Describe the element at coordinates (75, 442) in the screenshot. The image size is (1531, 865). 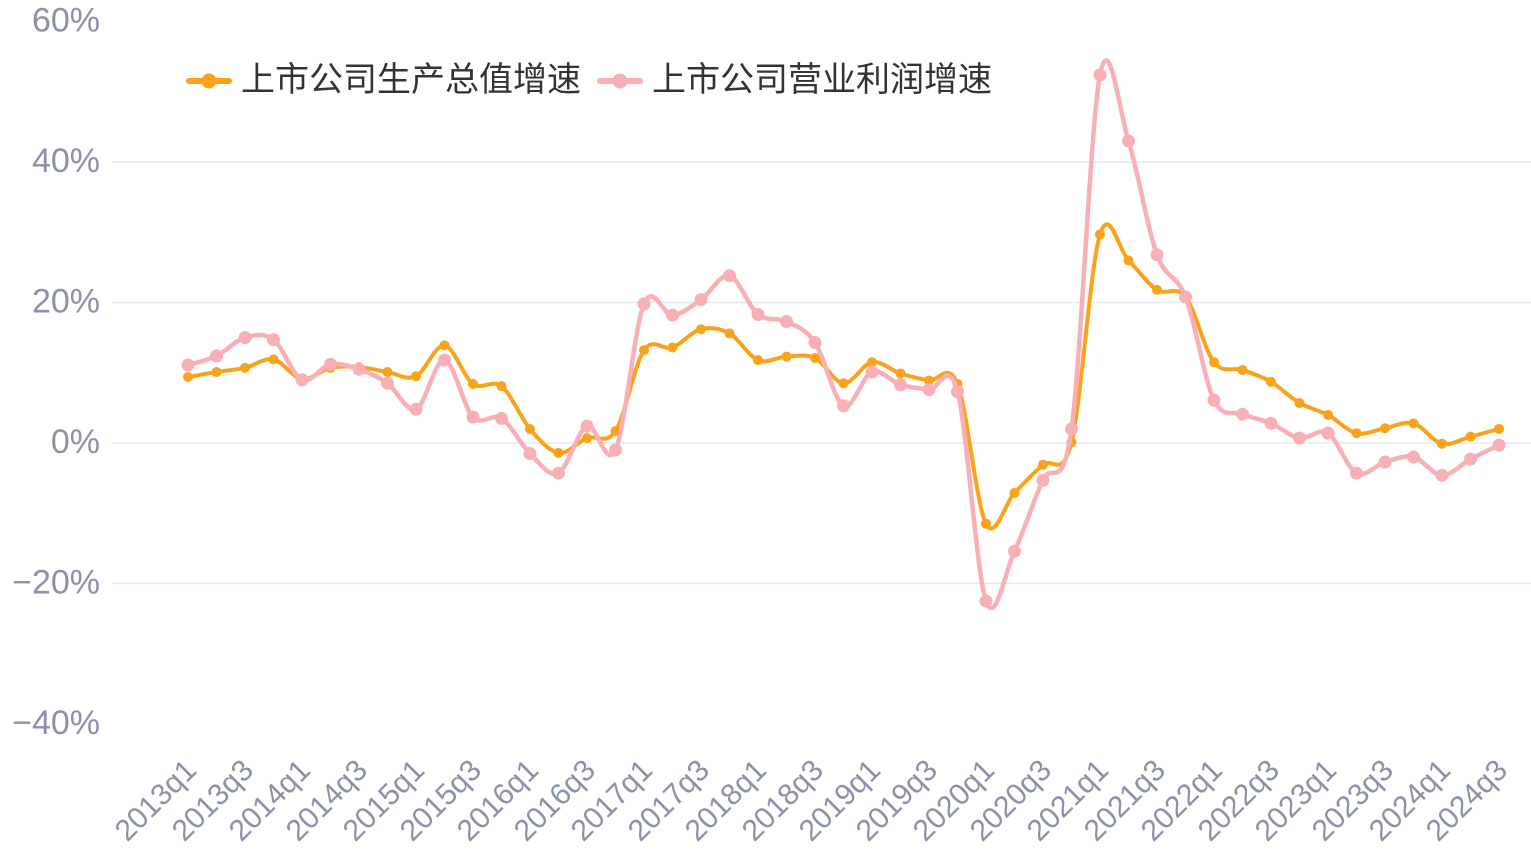
I see `y-tick-label: 0%` at that location.